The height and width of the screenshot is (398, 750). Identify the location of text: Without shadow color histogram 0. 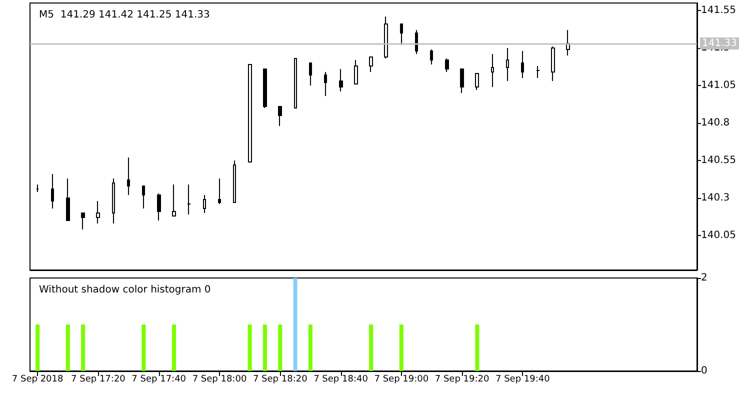
(125, 290).